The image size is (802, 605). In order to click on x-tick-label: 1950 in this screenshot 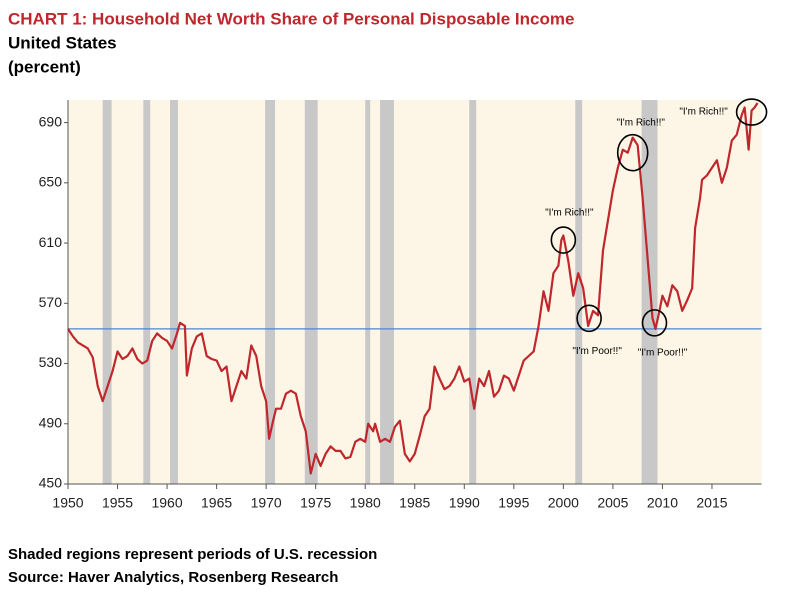, I will do `click(67, 503)`.